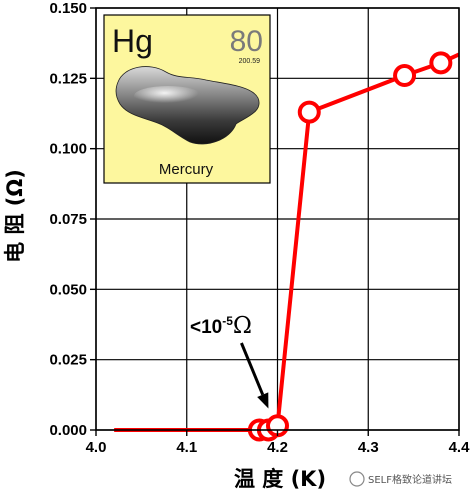  I want to click on inset-symbol: Hg, so click(132, 41).